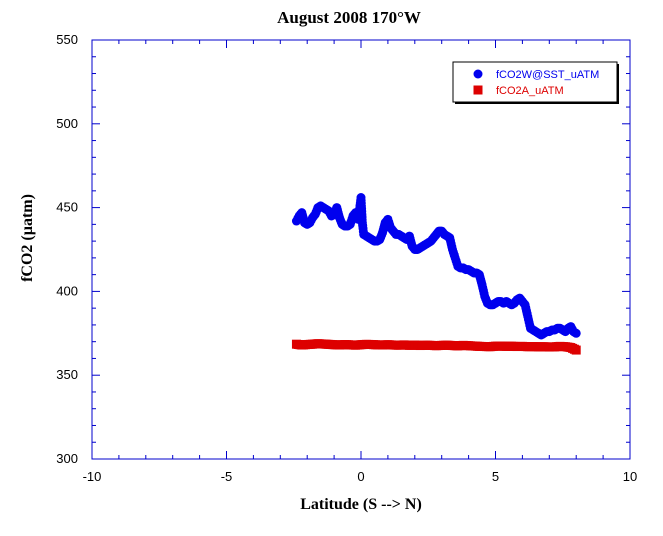 This screenshot has width=663, height=536. I want to click on chart-title: August 2008 170°W, so click(349, 17).